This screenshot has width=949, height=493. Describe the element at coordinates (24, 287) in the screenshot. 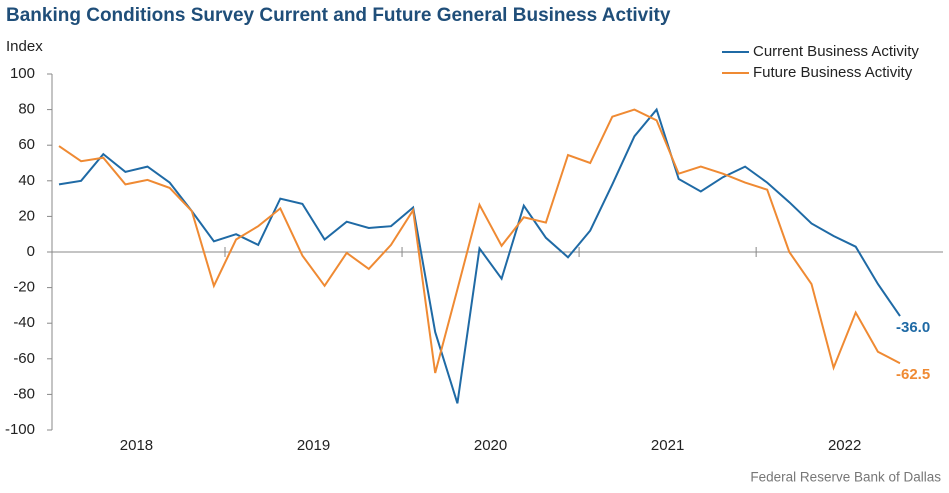

I see `y-tick-label: -20` at that location.